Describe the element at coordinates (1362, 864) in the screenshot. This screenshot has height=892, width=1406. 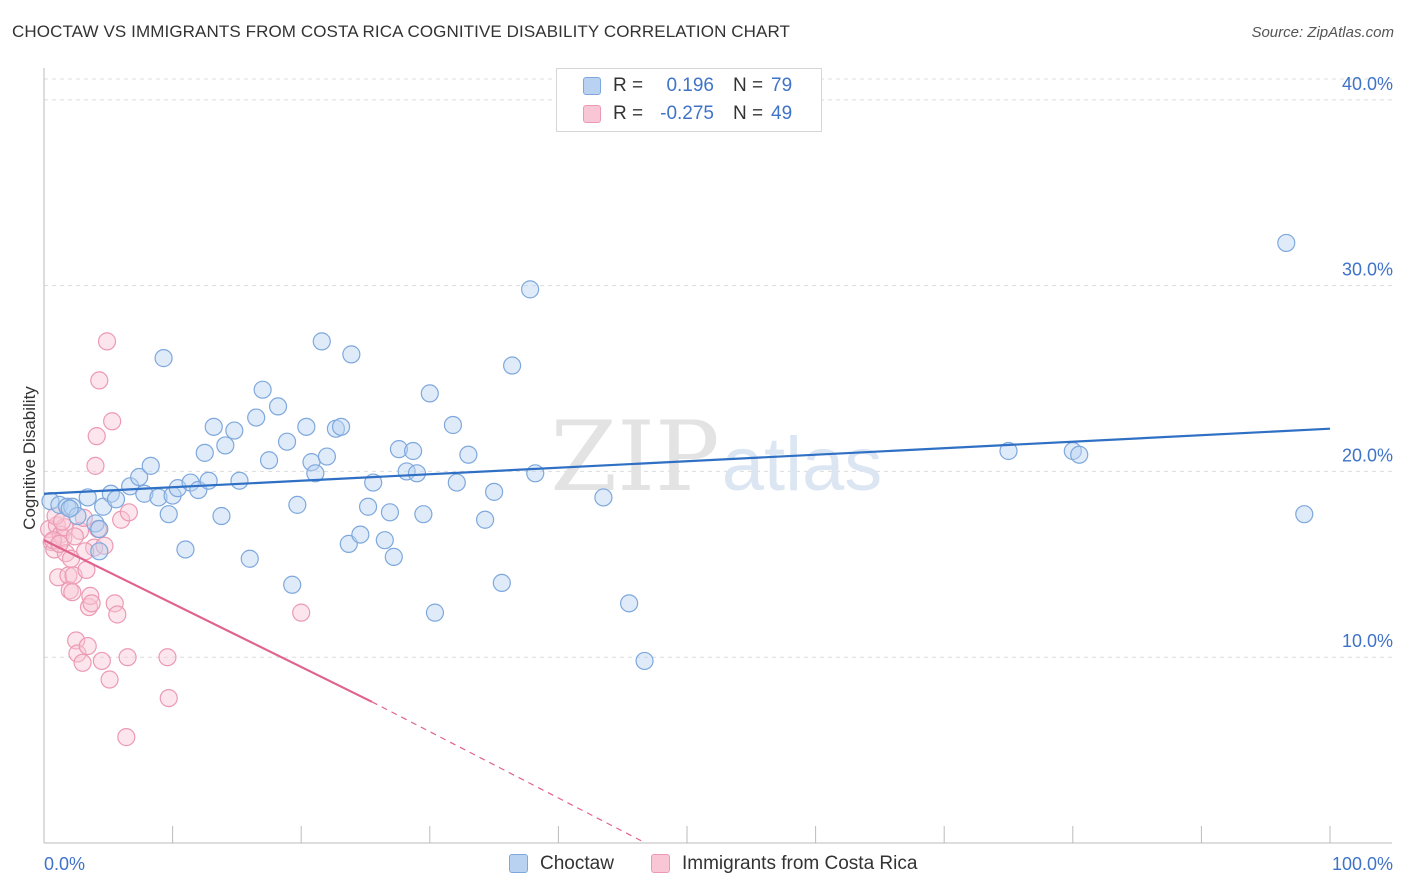
I see `x-tick-label: 100.0%` at that location.